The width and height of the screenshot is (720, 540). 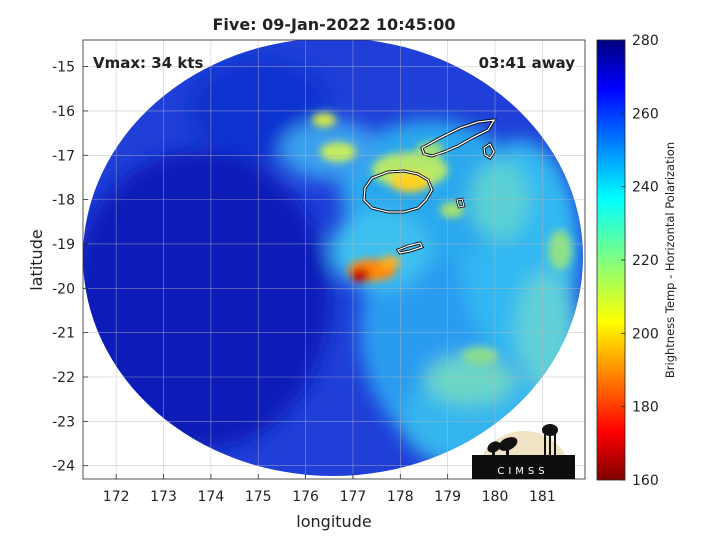 I want to click on y-tick-label: -15, so click(x=63, y=68).